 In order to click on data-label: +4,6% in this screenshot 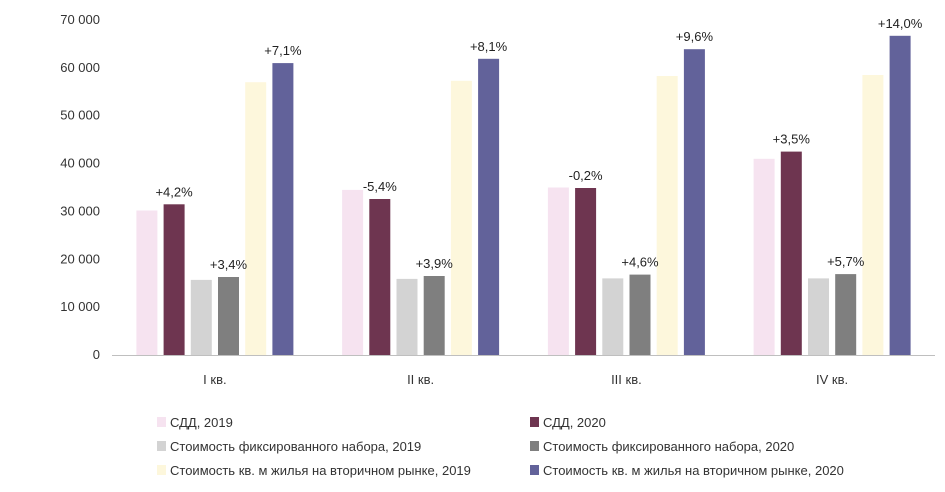, I will do `click(640, 262)`.